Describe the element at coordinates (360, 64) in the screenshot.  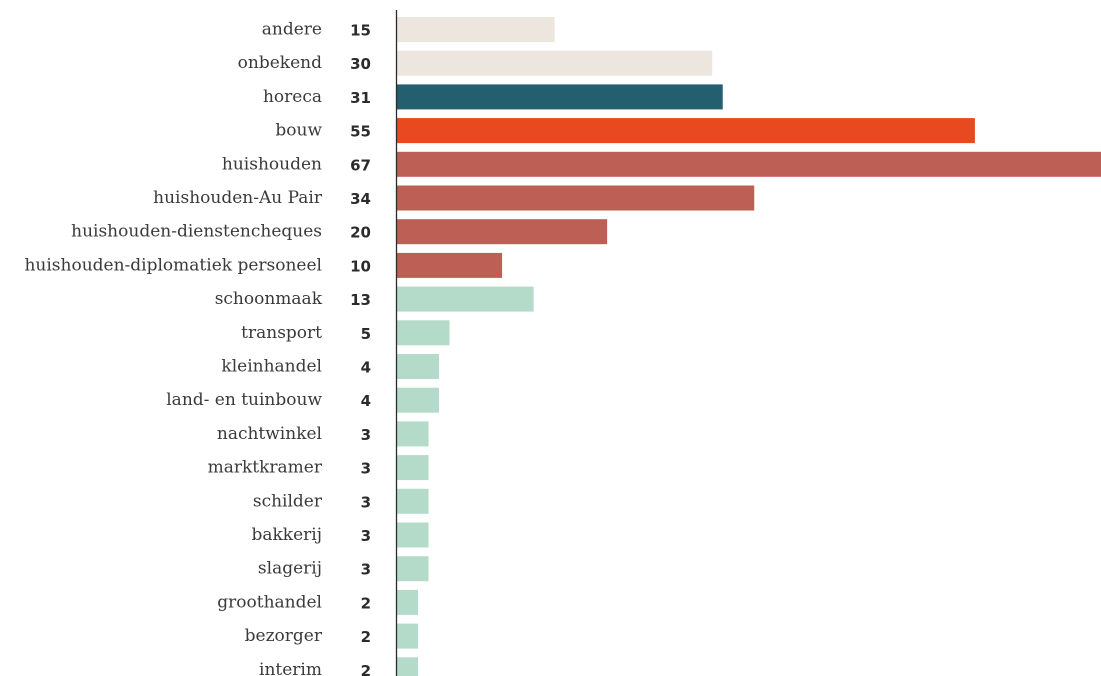
I see `value-label: 30` at that location.